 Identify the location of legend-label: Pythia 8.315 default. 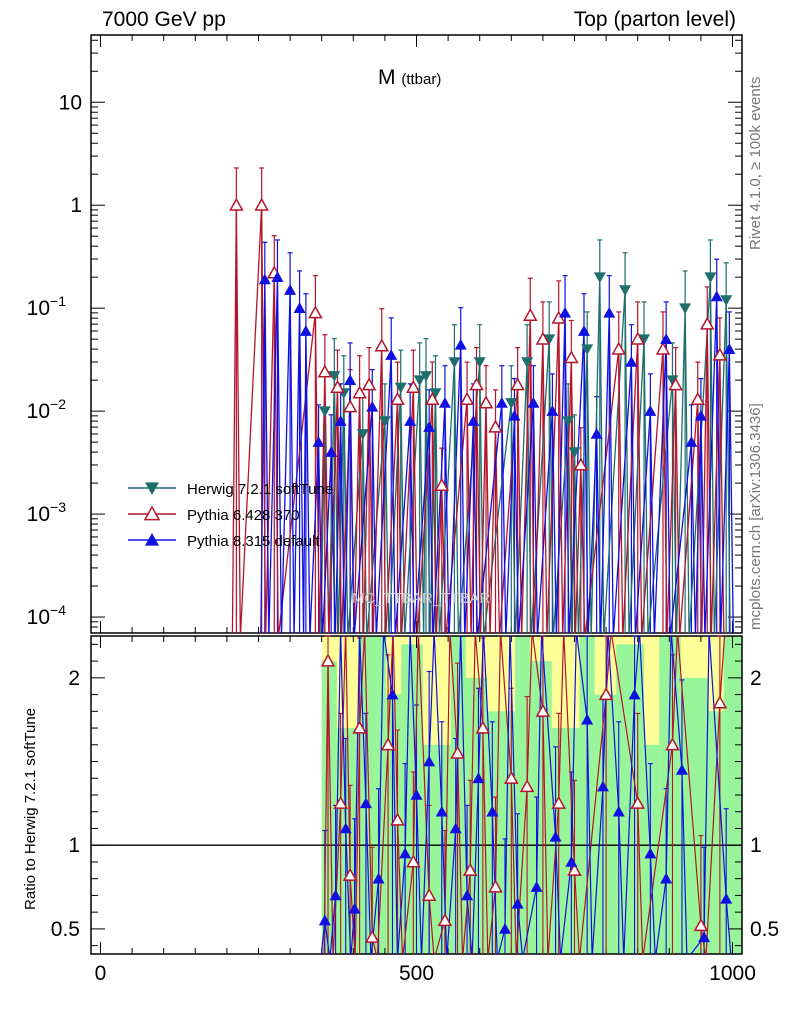
(253, 541).